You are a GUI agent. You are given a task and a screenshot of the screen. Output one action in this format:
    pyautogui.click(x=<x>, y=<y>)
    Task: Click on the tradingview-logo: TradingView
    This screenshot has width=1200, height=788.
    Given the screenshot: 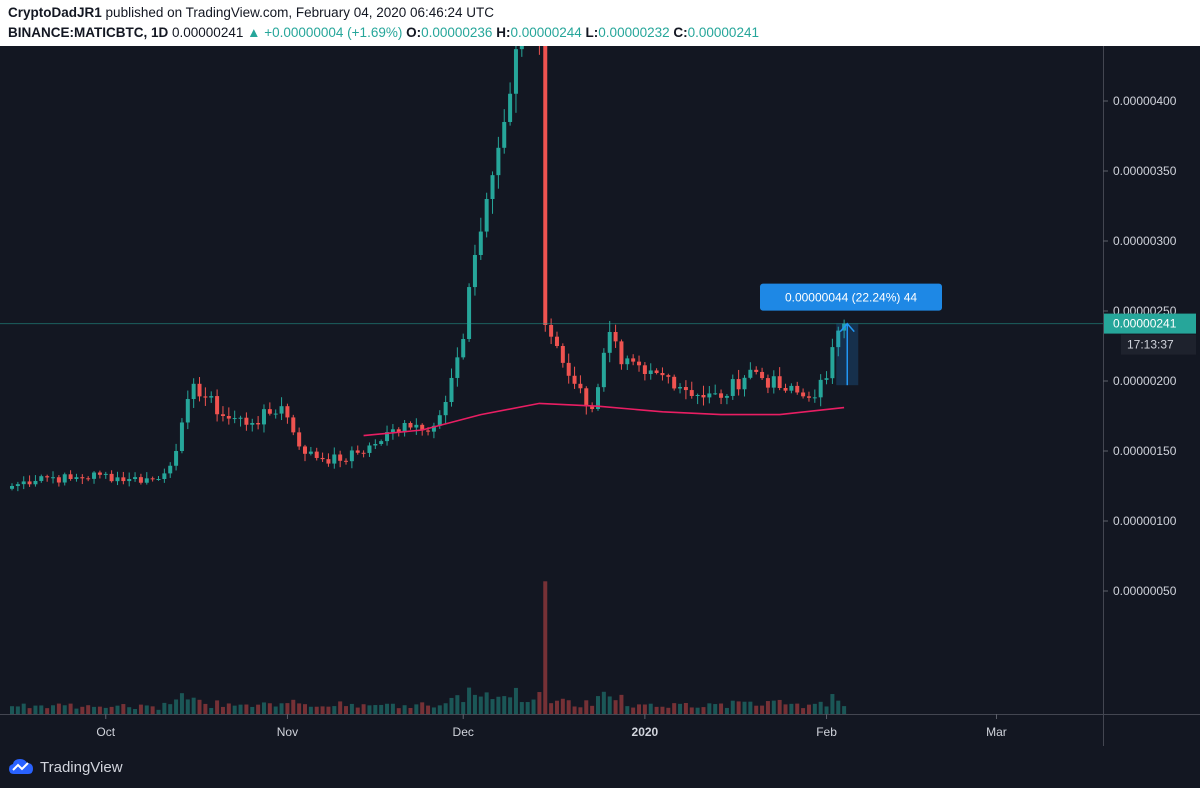 What is the action you would take?
    pyautogui.click(x=65, y=767)
    